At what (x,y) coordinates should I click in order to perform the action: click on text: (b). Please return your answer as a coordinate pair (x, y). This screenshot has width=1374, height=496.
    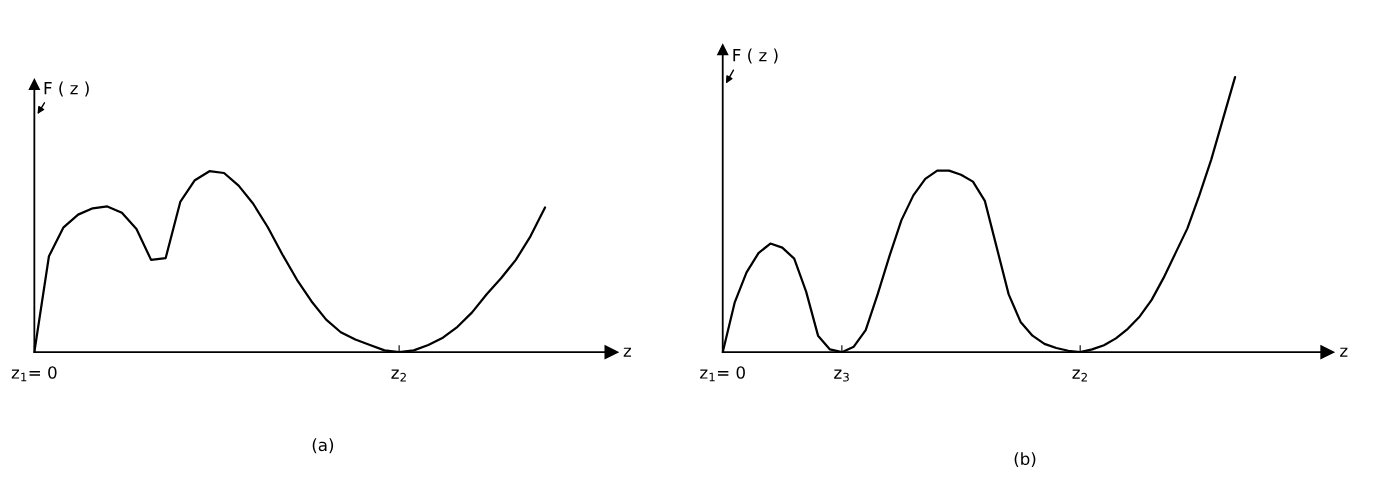
    Looking at the image, I should click on (1025, 460).